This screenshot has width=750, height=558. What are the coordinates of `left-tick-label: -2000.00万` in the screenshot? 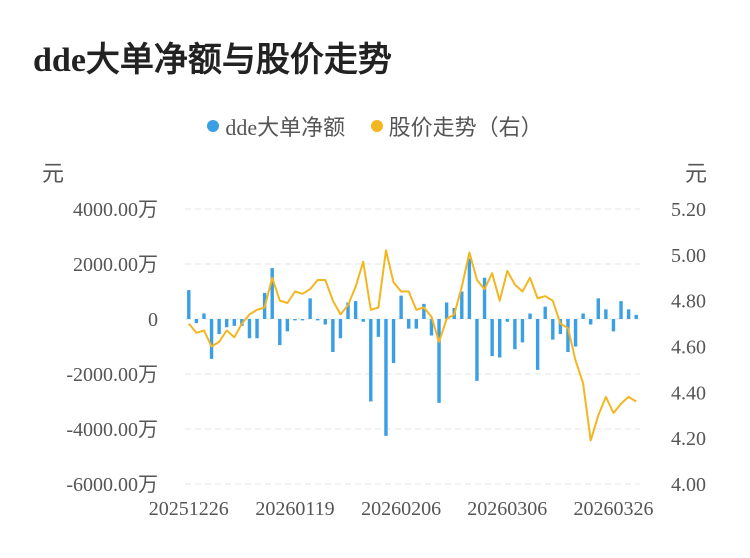 It's located at (112, 375).